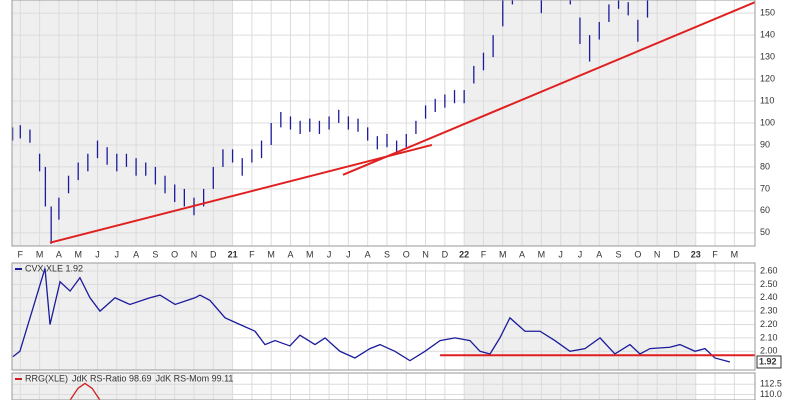 The height and width of the screenshot is (400, 800). What do you see at coordinates (767, 35) in the screenshot?
I see `y-tick-label: 140` at bounding box center [767, 35].